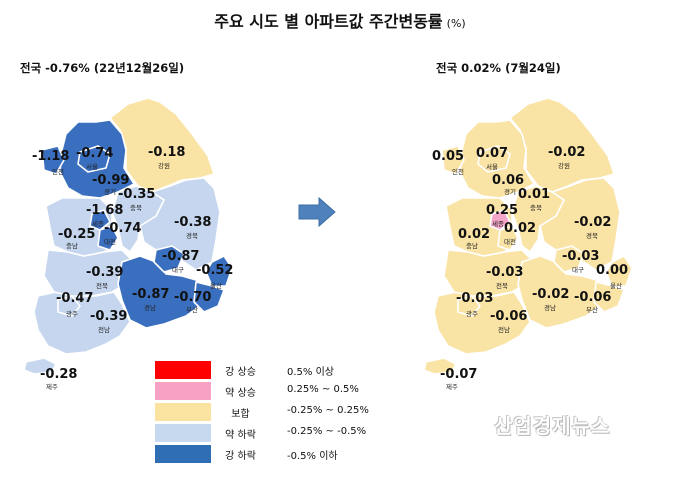 The image size is (680, 477). I want to click on legend-range: 0.25% ~ 0.5%, so click(323, 389).